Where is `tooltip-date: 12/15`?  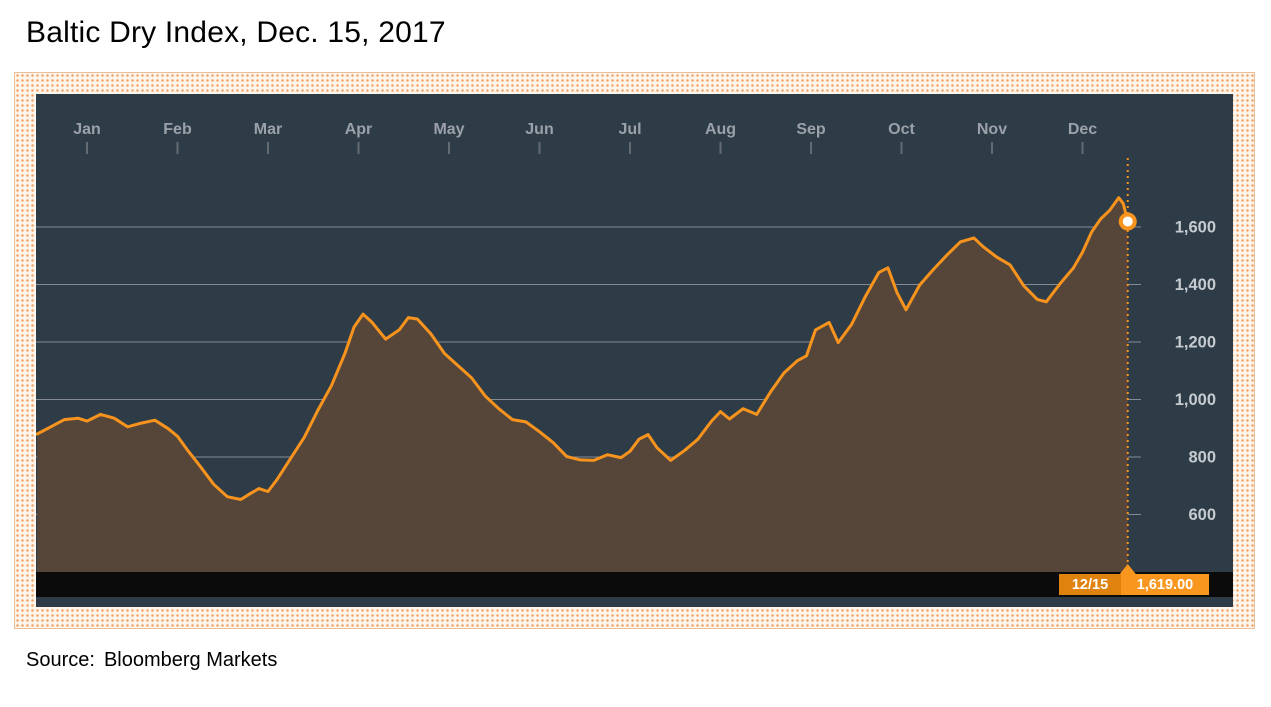 tooltip-date: 12/15 is located at coordinates (1090, 585).